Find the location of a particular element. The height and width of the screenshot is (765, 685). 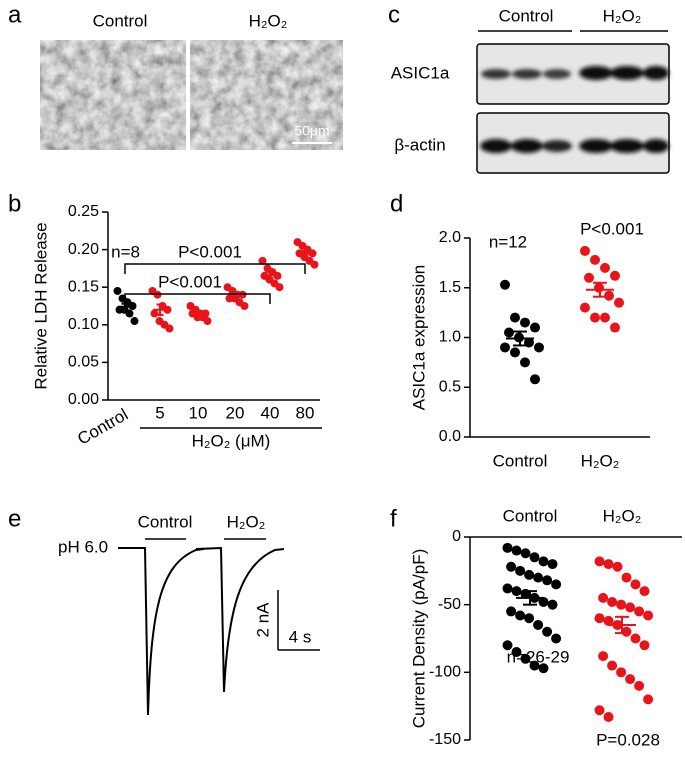

annotation: n=12 is located at coordinates (508, 241).